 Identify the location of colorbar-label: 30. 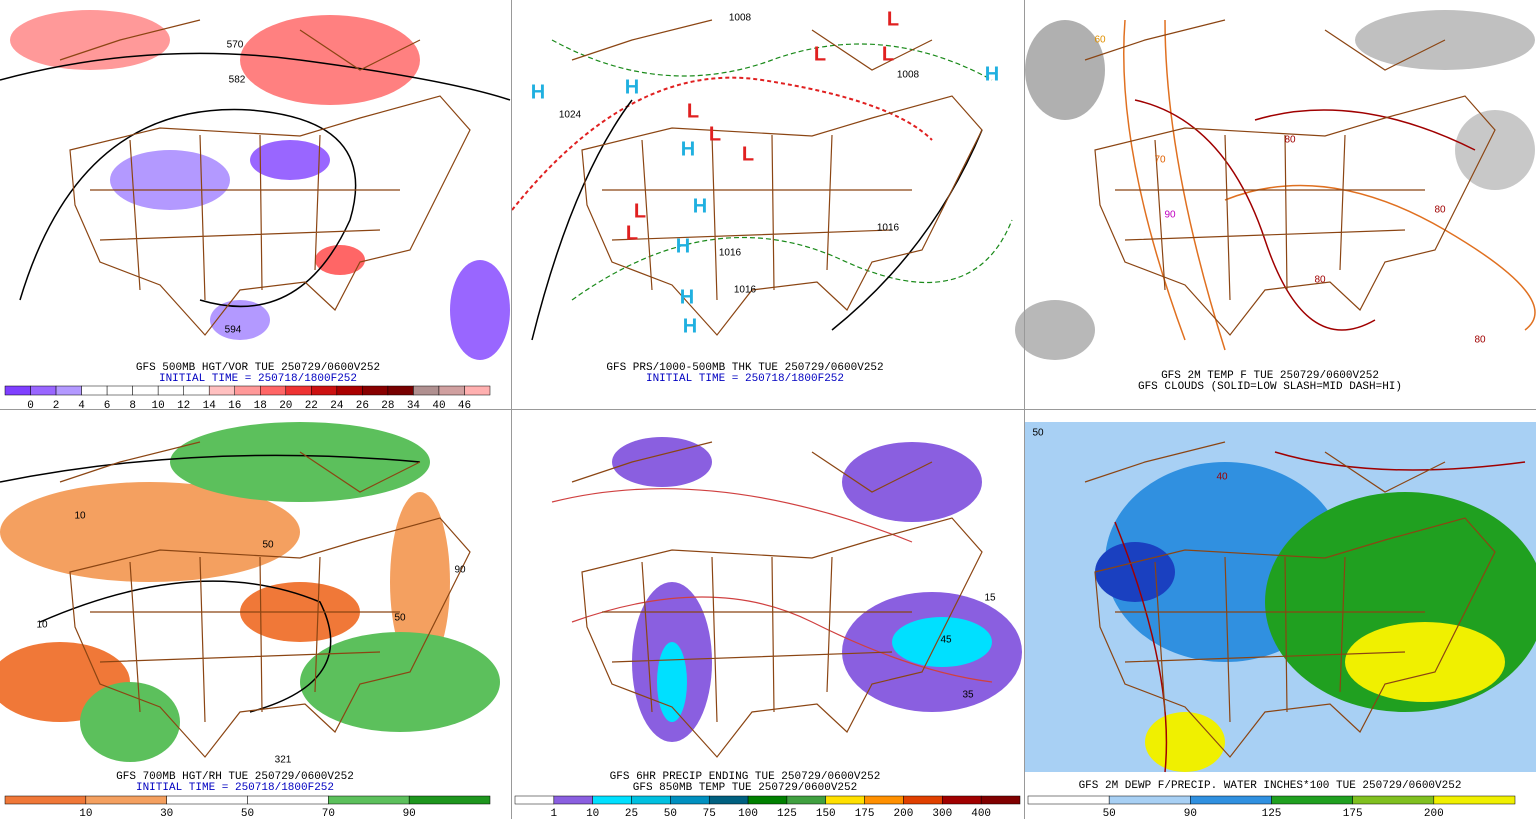
(166, 813).